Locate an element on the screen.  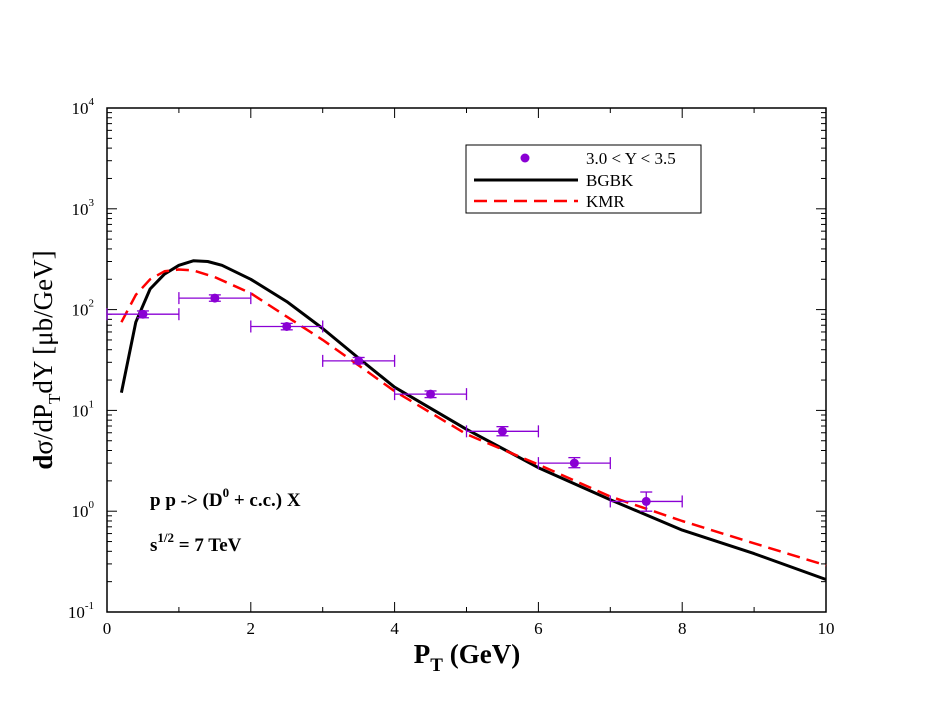
y-tick-label: 10¹ is located at coordinates (83, 409).